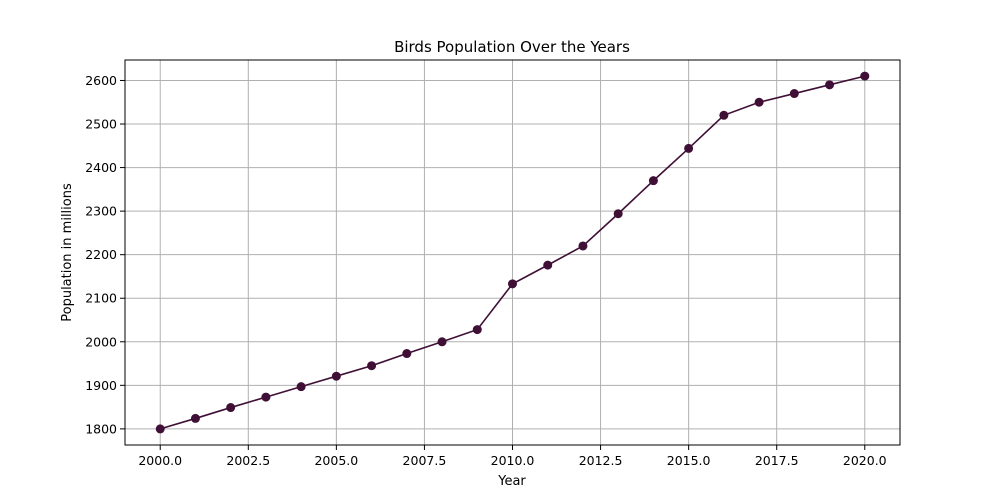 This screenshot has width=1000, height=500. Describe the element at coordinates (865, 460) in the screenshot. I see `x-tick-label: 2020.0` at that location.